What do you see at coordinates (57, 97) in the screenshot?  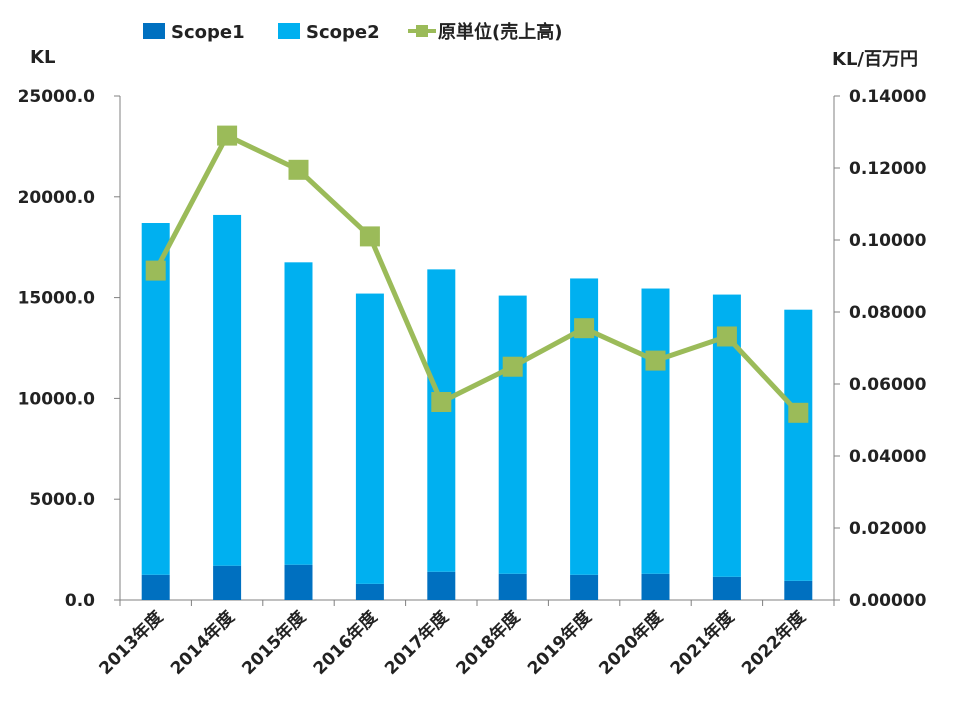 I see `y-tick-label: 25000.0` at bounding box center [57, 97].